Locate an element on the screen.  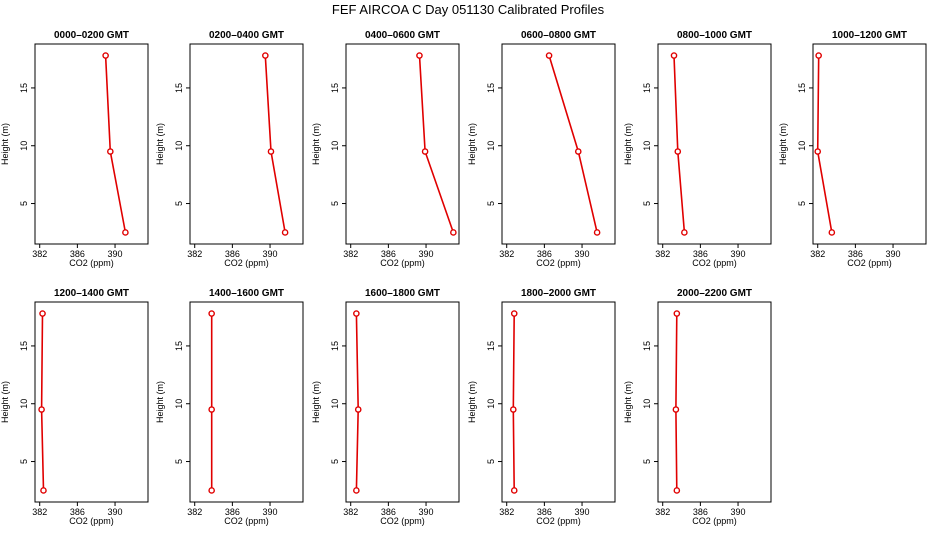
panel-8-frame is located at coordinates (246, 402).